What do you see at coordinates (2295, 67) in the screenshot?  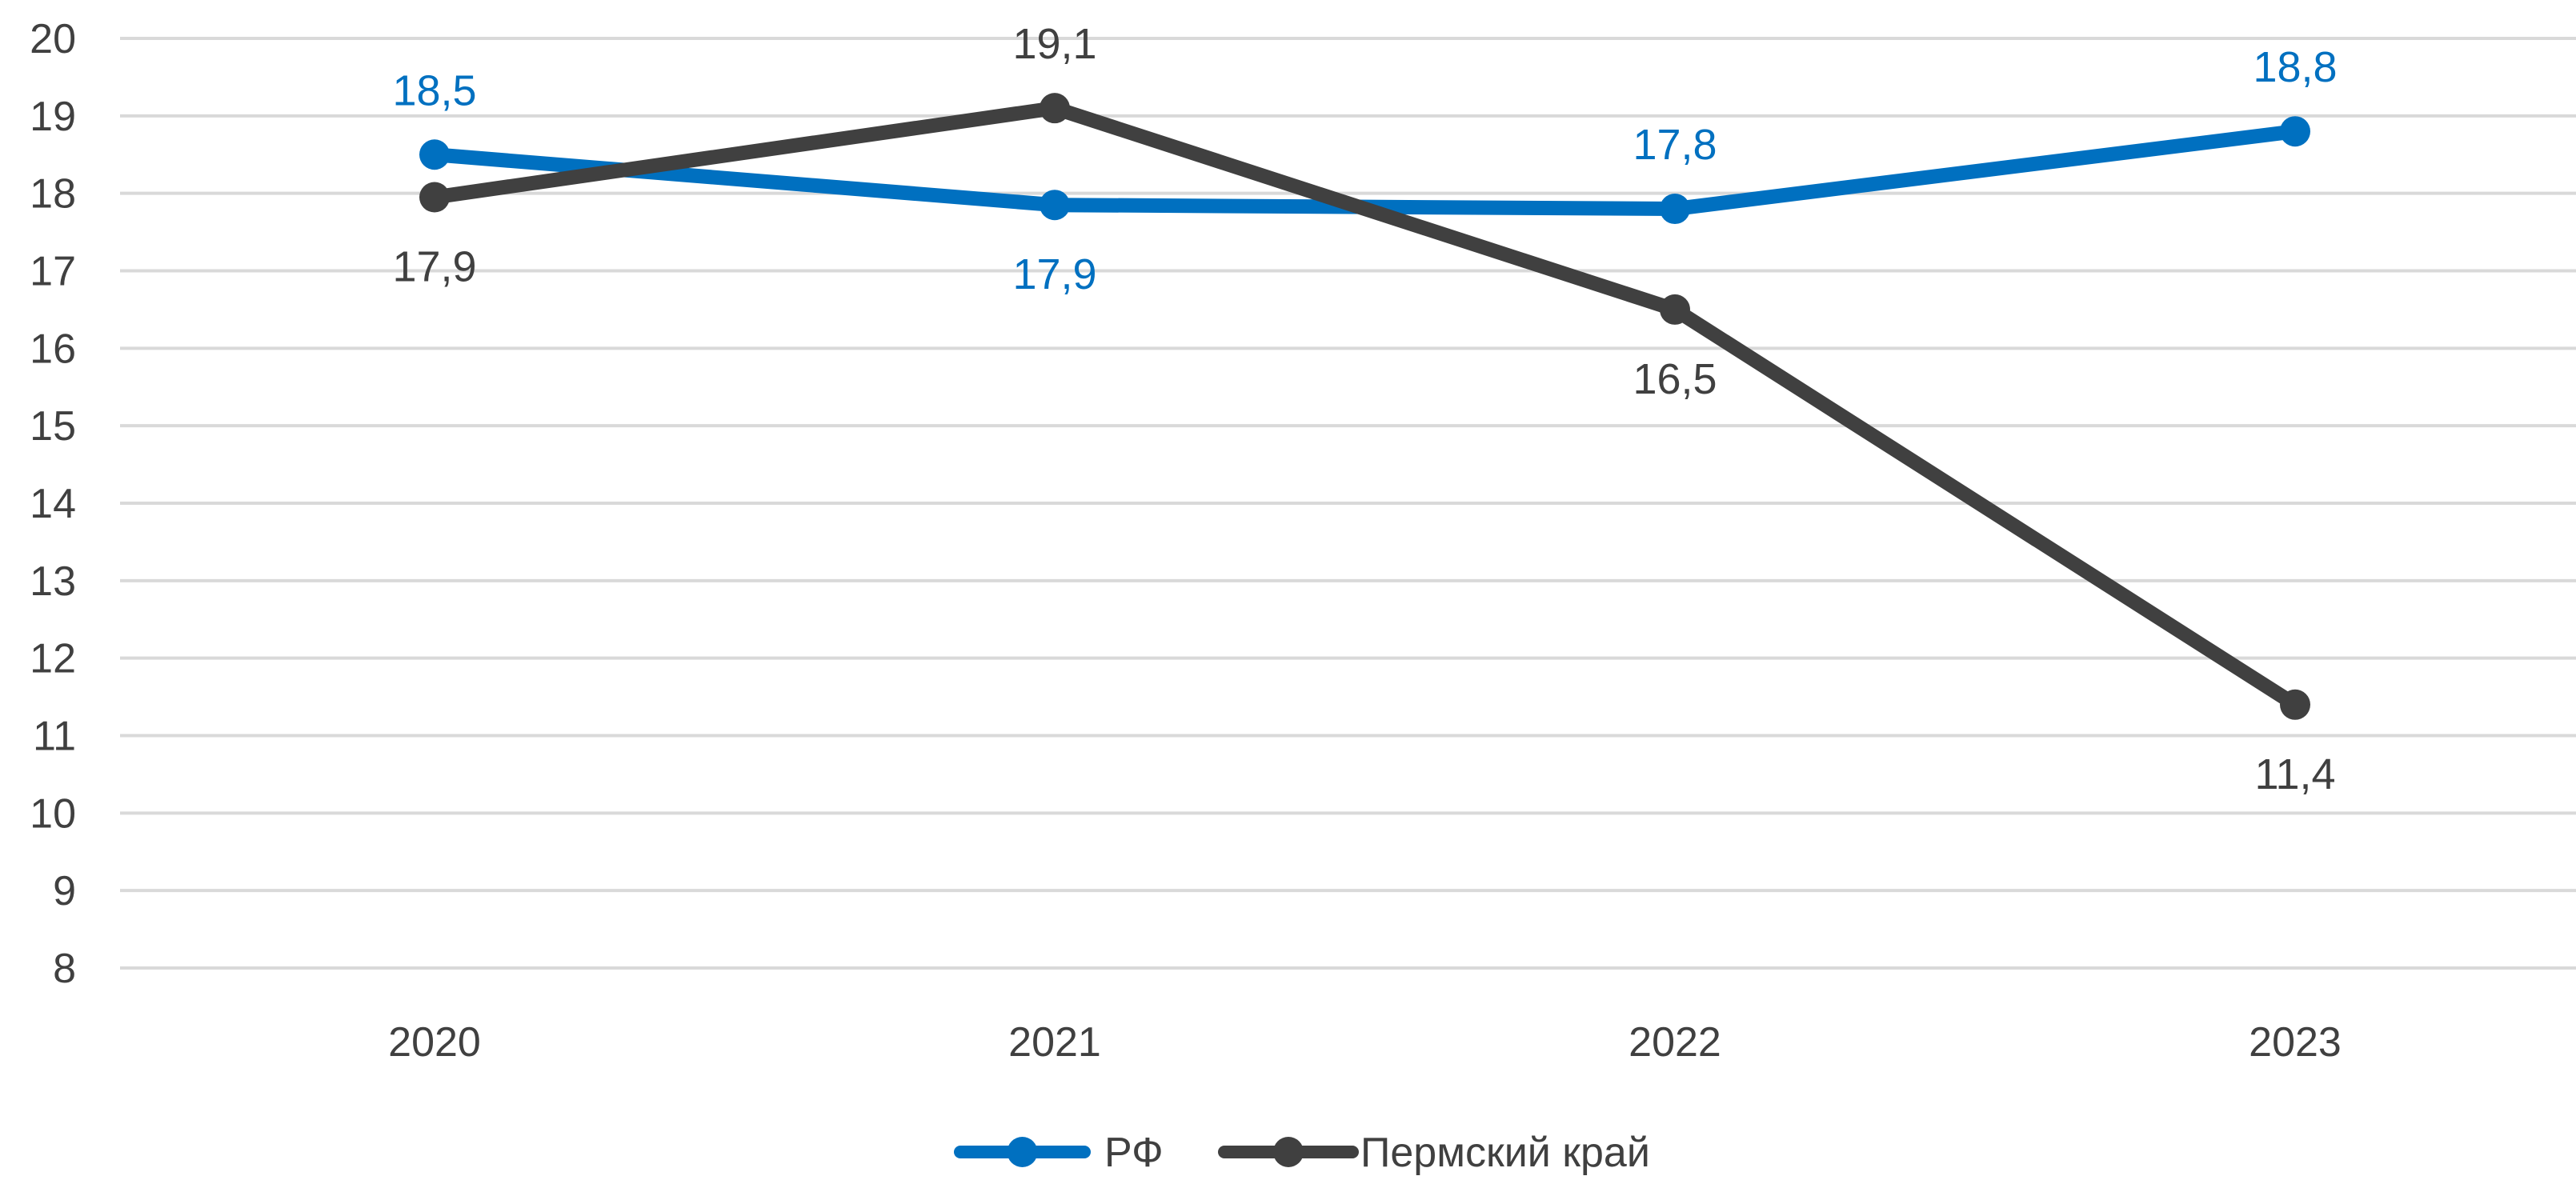 I see `data-label: 18,8` at bounding box center [2295, 67].